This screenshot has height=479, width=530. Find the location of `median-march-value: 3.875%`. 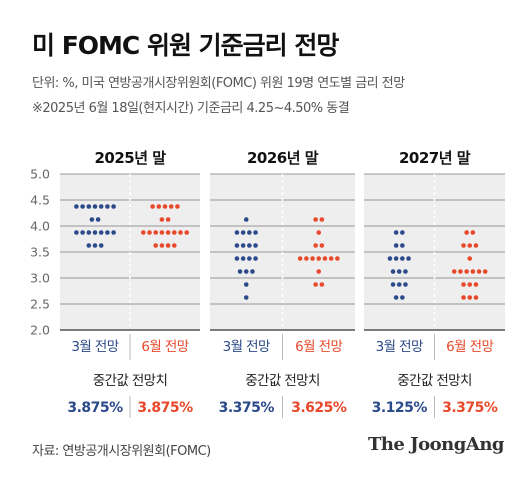

median-march-value: 3.875% is located at coordinates (95, 408).